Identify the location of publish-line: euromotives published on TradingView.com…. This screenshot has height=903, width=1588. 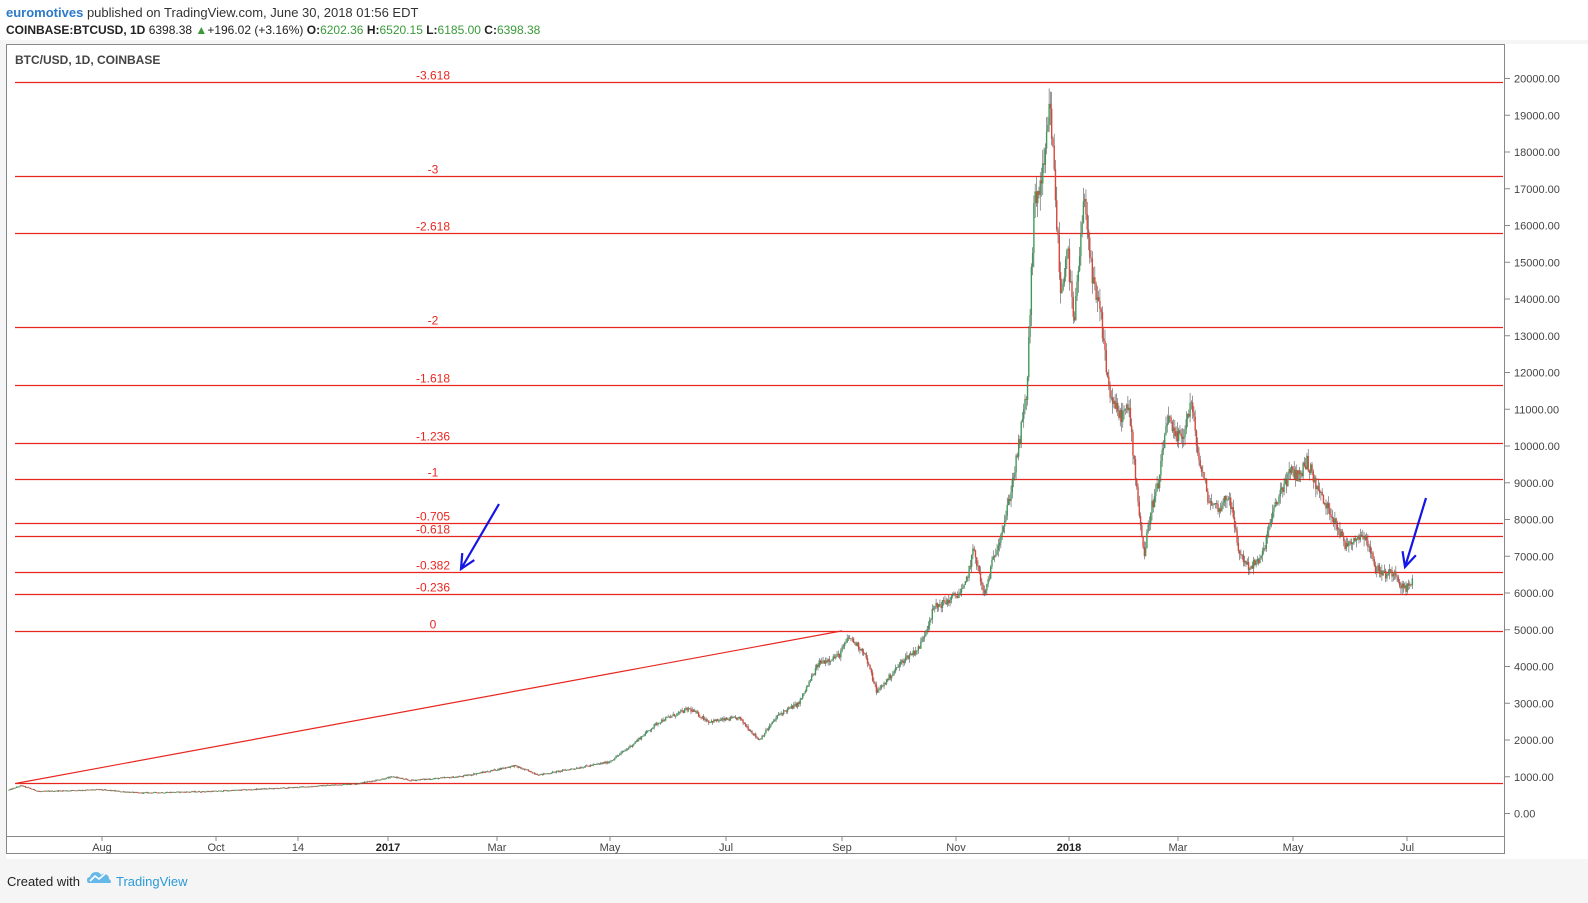
(212, 12).